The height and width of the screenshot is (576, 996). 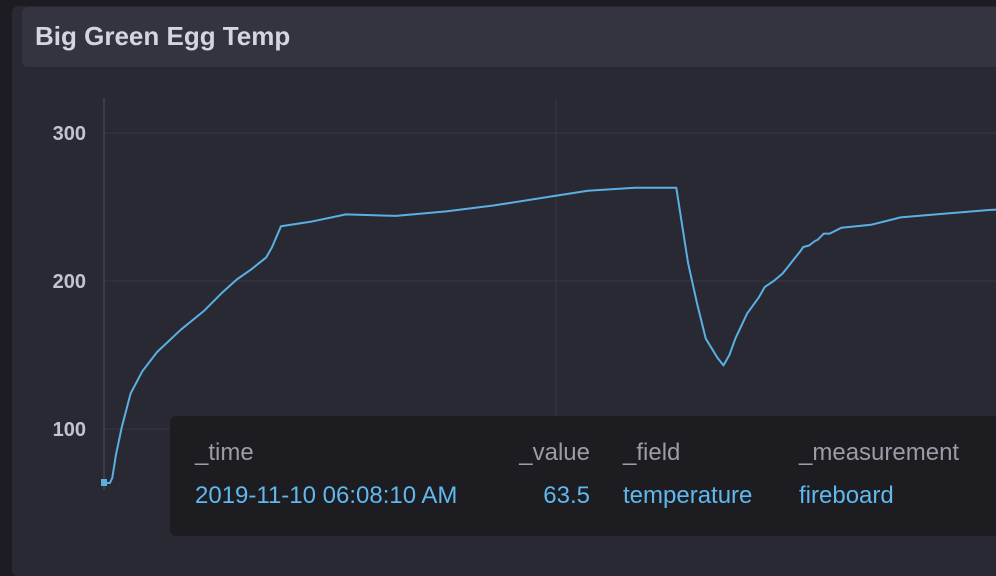 What do you see at coordinates (554, 452) in the screenshot?
I see `tooltip-header-value: _value` at bounding box center [554, 452].